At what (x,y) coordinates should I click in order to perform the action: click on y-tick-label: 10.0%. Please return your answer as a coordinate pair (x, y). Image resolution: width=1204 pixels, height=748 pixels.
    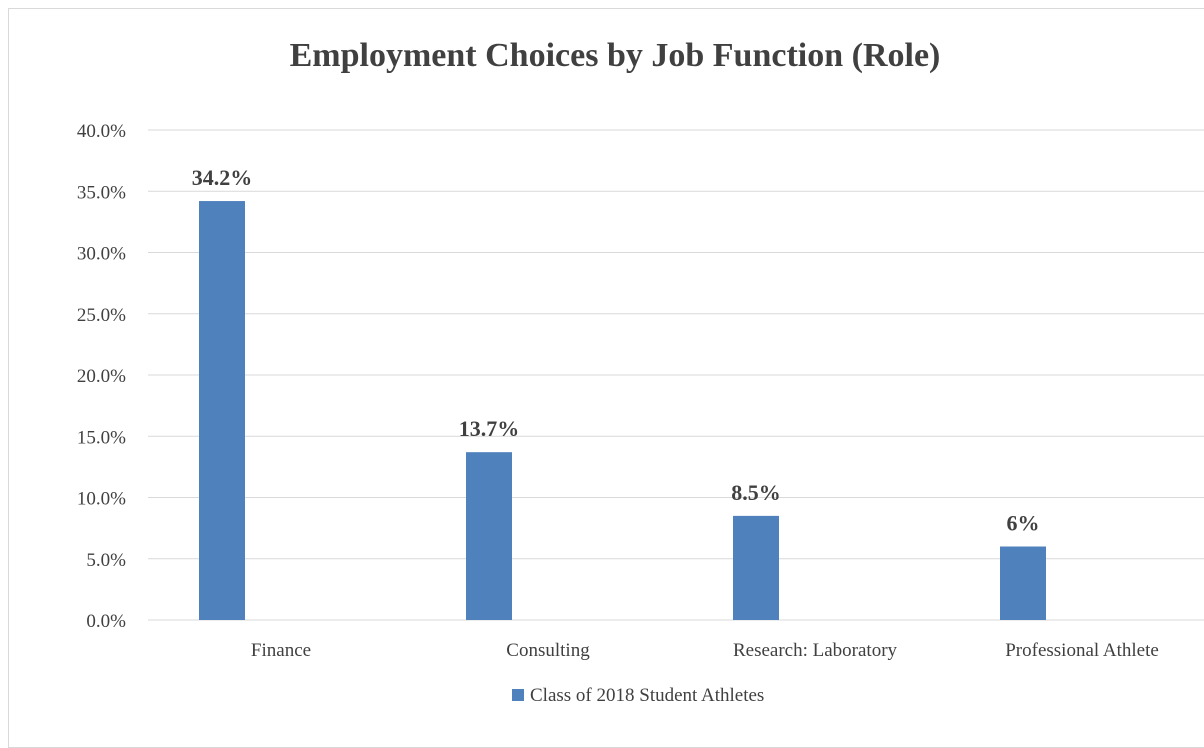
    Looking at the image, I should click on (101, 499).